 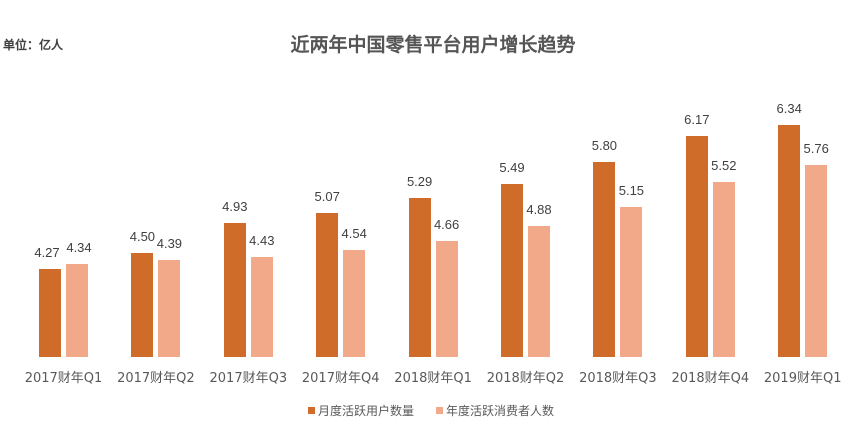 What do you see at coordinates (802, 378) in the screenshot?
I see `x-axis-tick-label: 2019财年Q1` at bounding box center [802, 378].